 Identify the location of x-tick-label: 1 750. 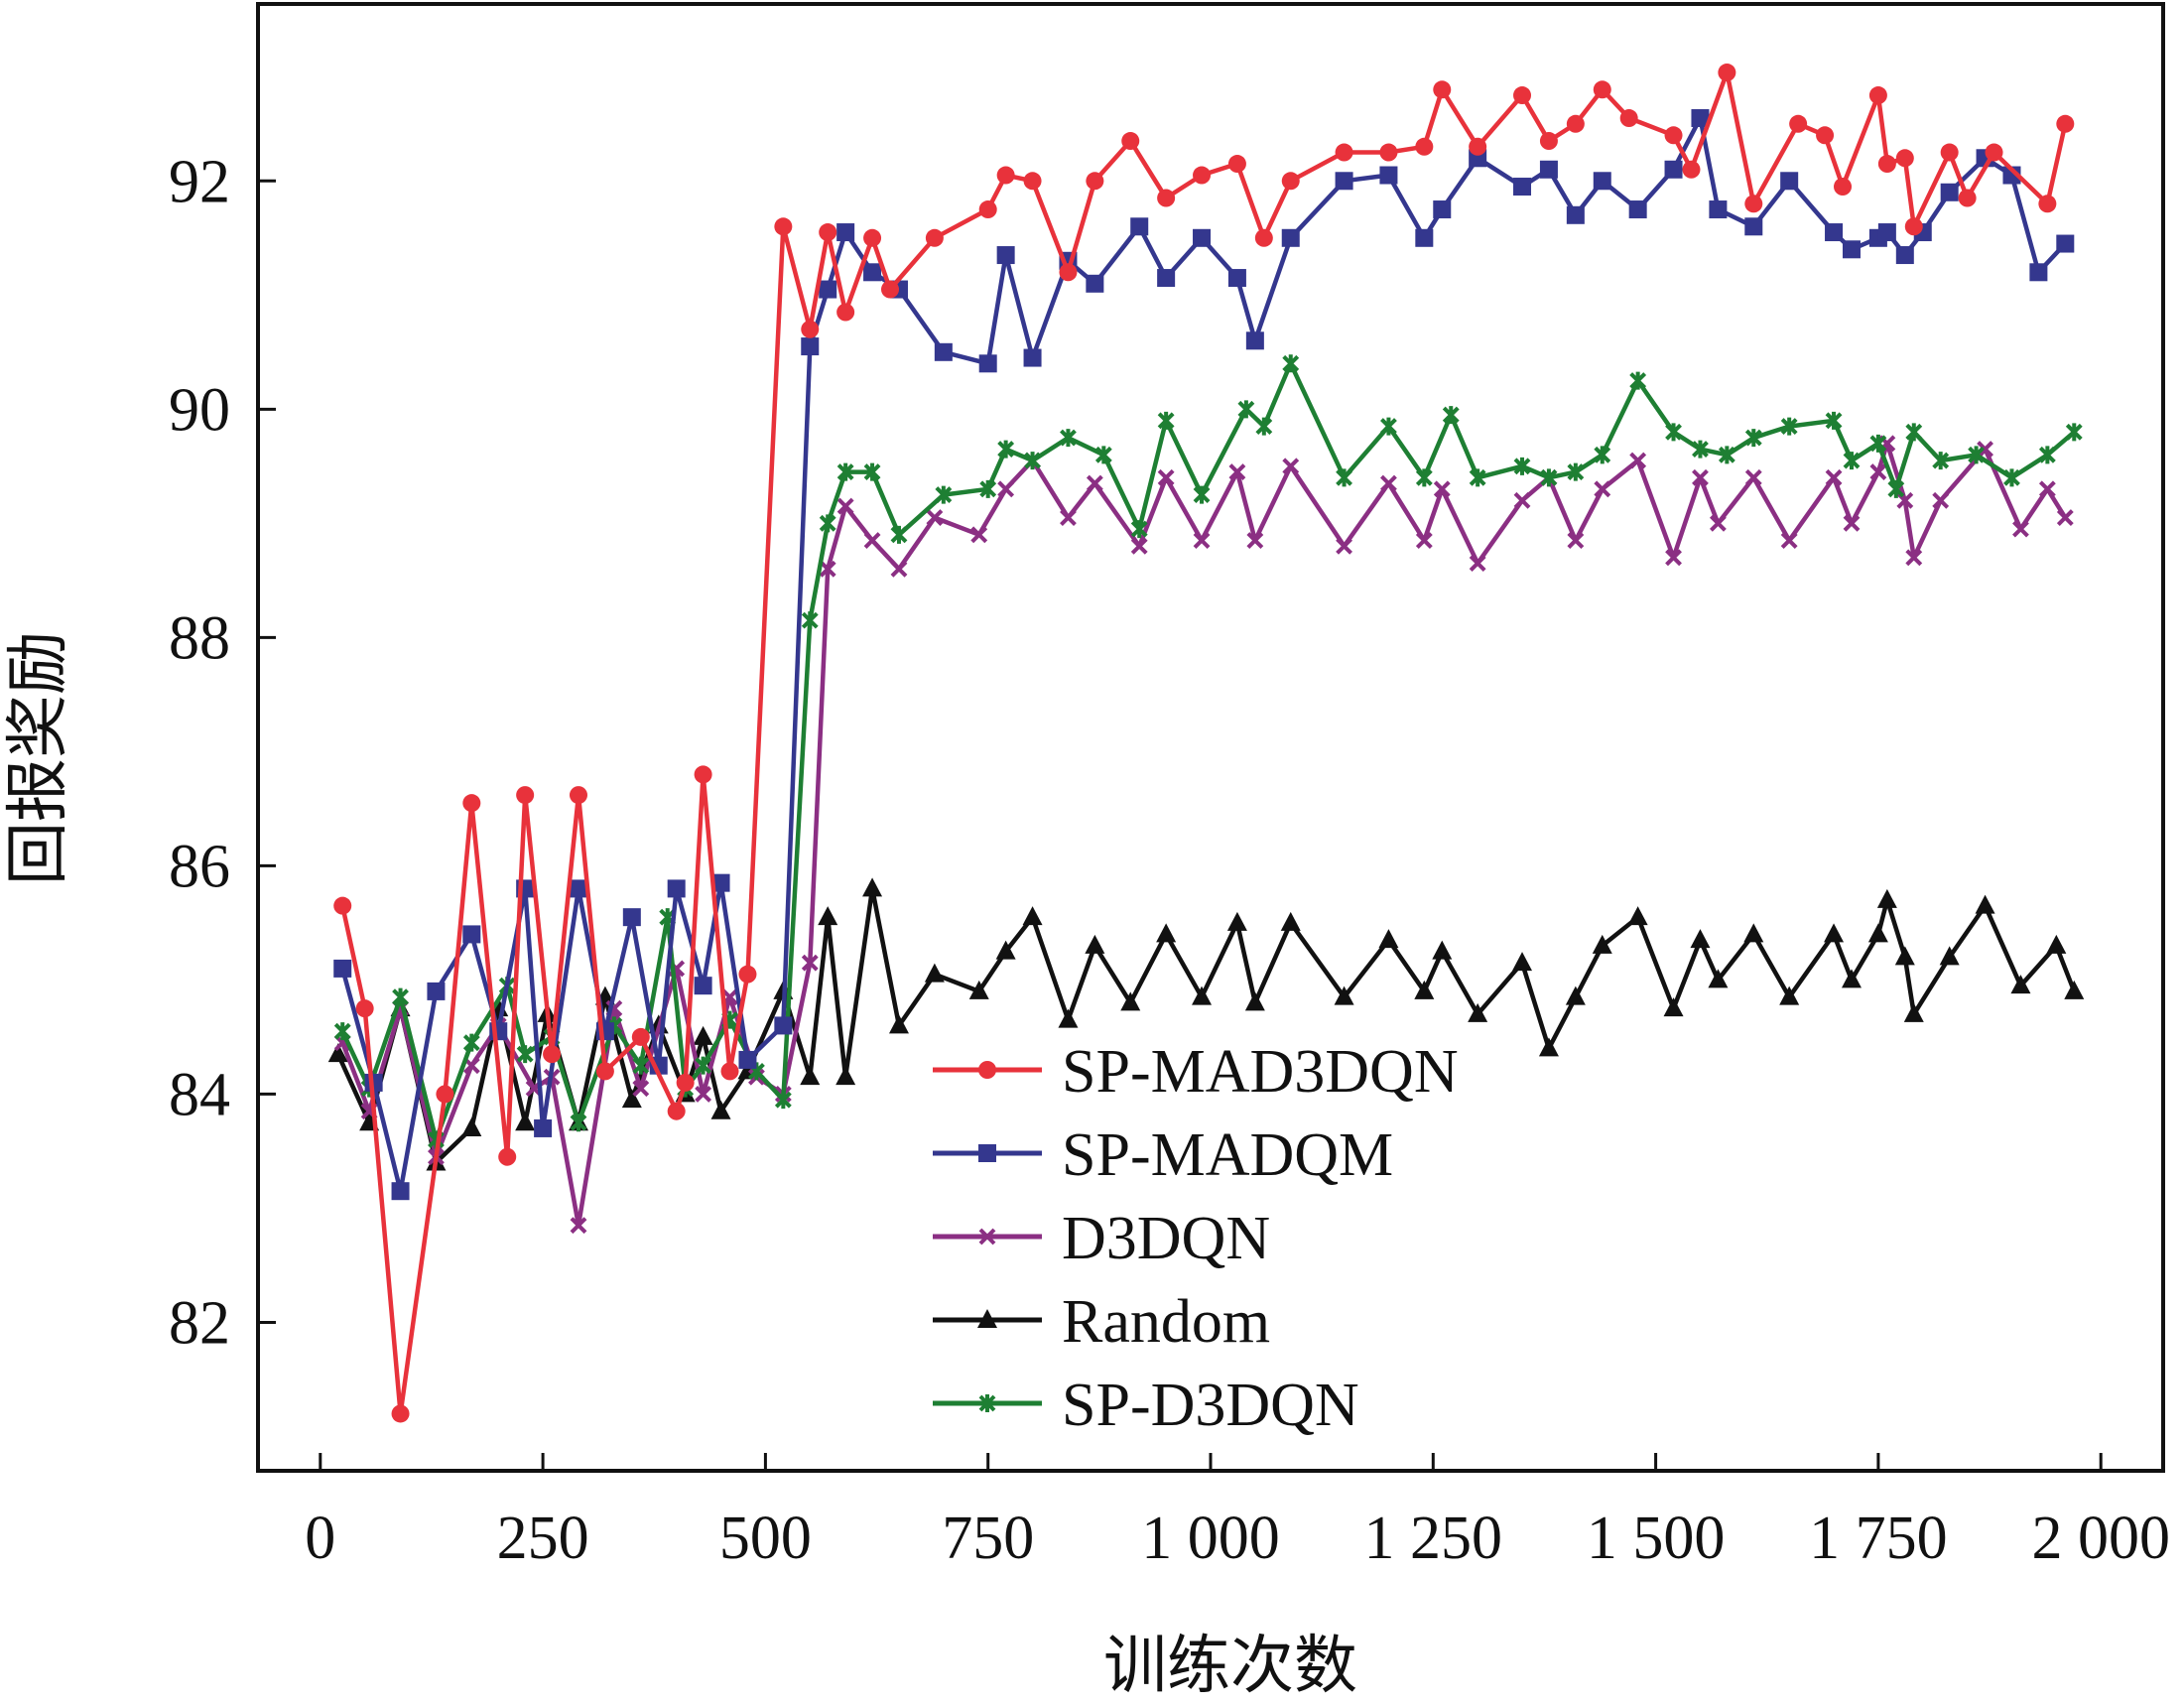
(1878, 1539).